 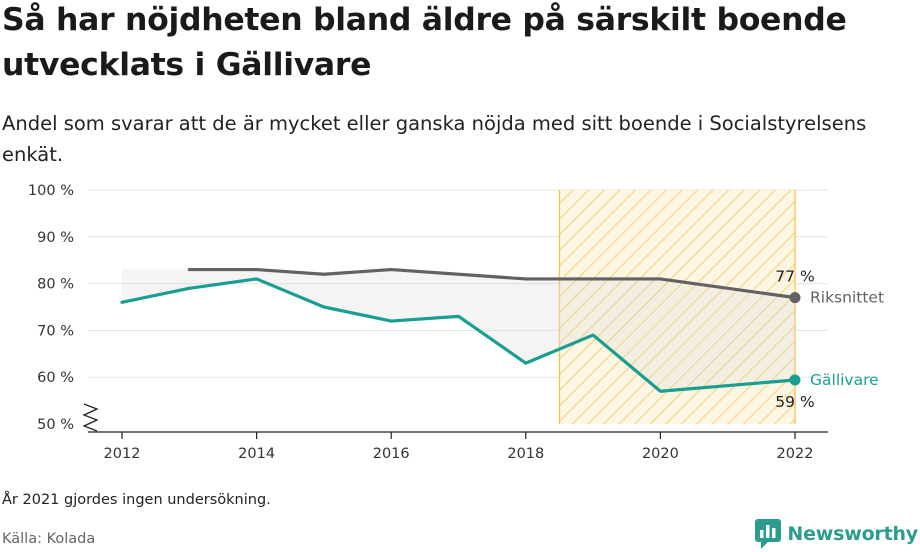 What do you see at coordinates (55, 238) in the screenshot?
I see `y-tick-label: 90 %` at bounding box center [55, 238].